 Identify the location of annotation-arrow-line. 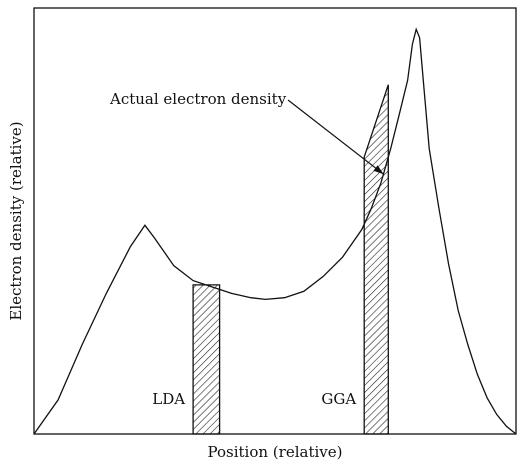
(335, 137).